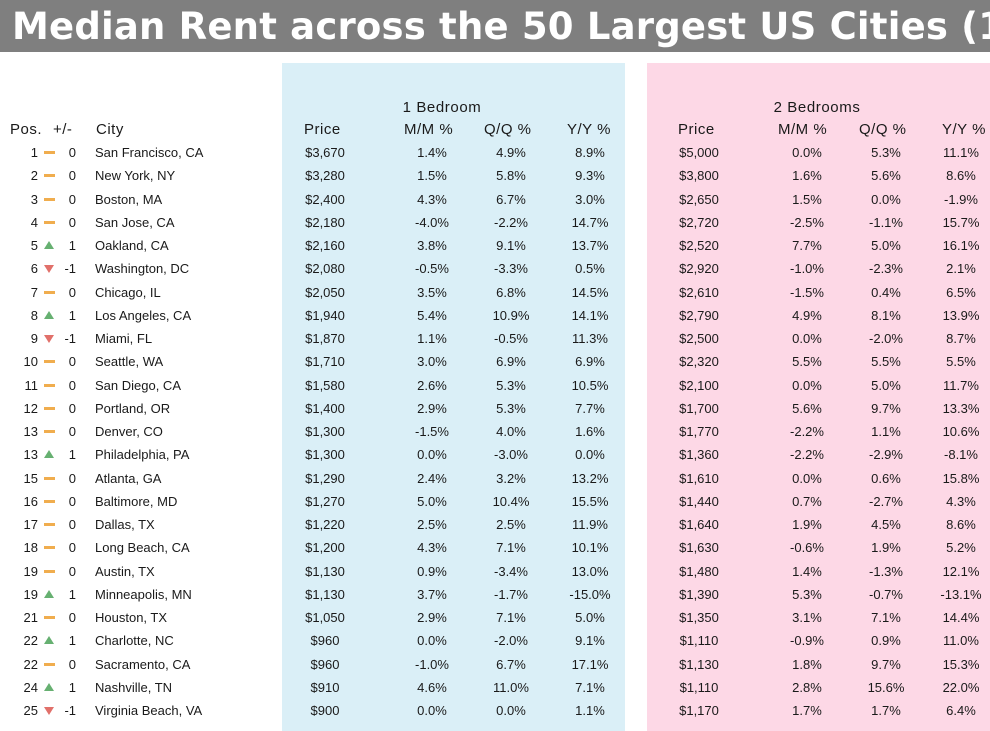 The width and height of the screenshot is (990, 731). I want to click on mm-1br-cell: 4.3%, so click(432, 199).